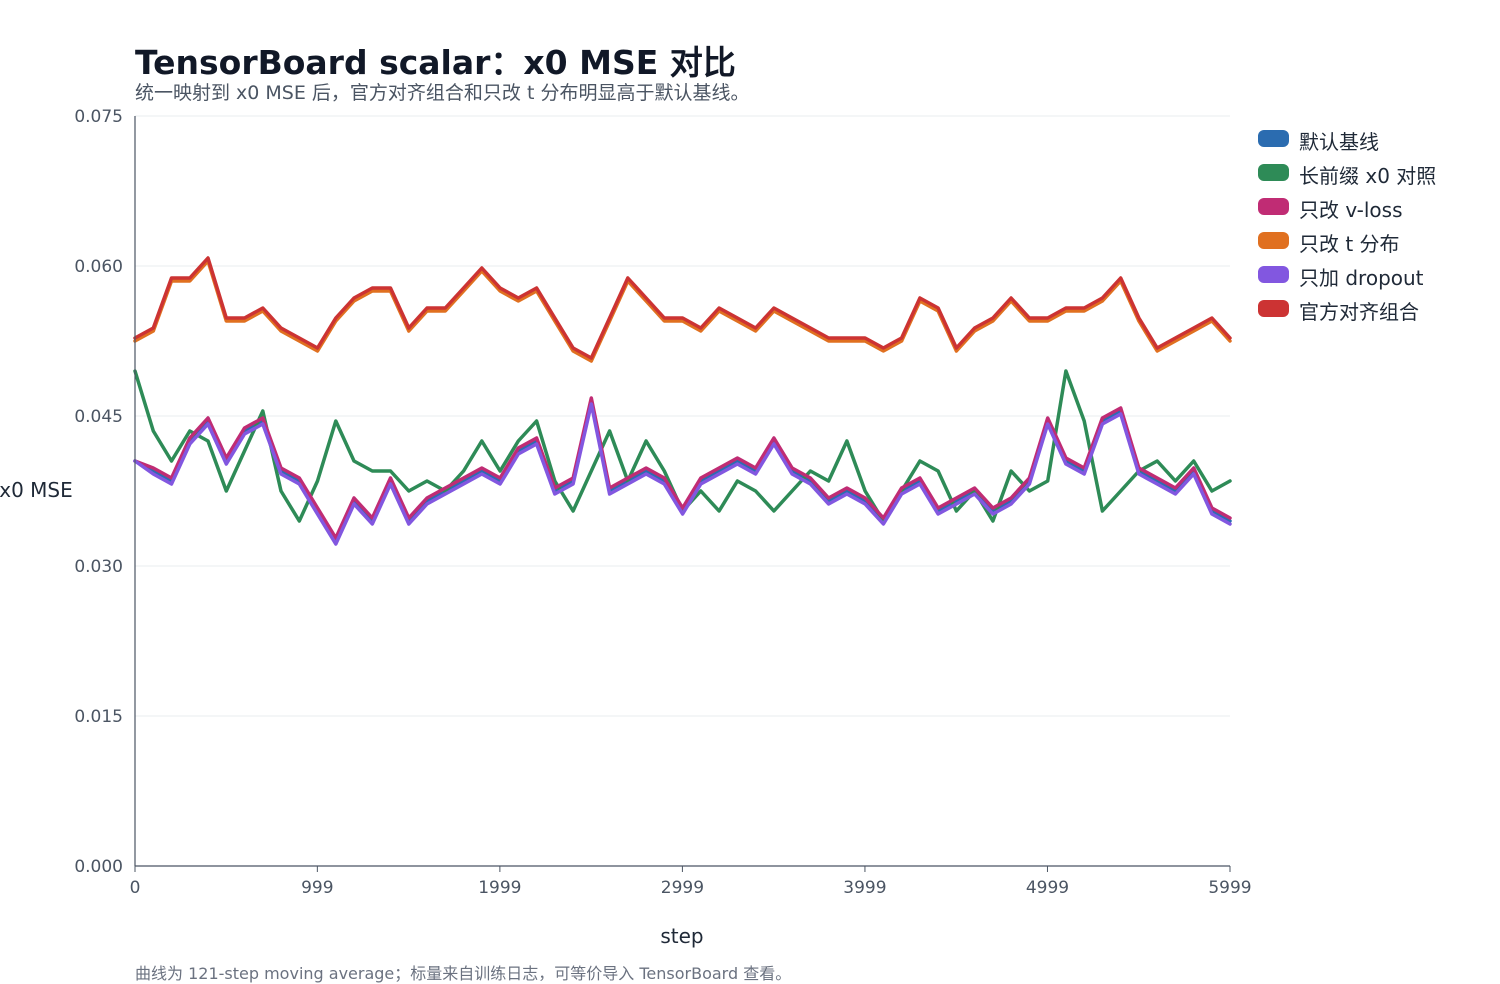  Describe the element at coordinates (1047, 888) in the screenshot. I see `x-tick-label: 4999` at that location.